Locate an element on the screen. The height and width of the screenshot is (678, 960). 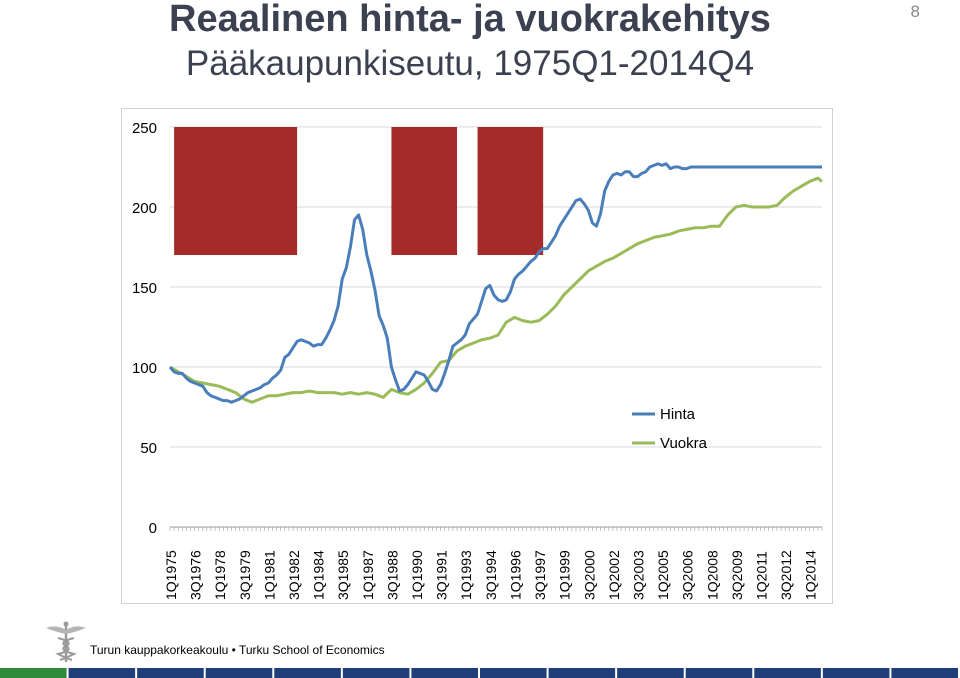
x-tick-label: 1Q1975 is located at coordinates (171, 575).